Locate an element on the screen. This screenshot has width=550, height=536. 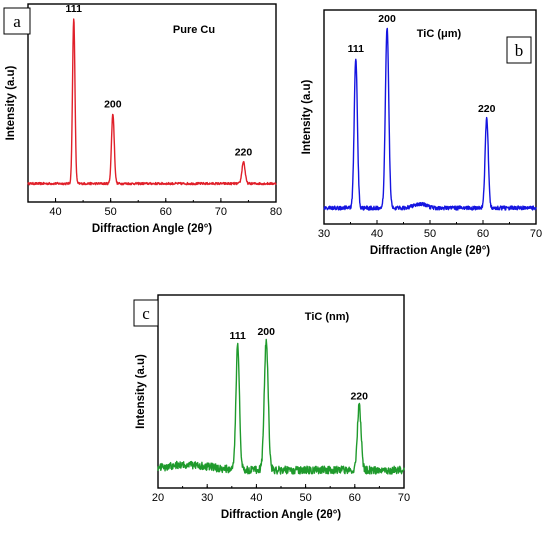
panel-label: b is located at coordinates (519, 50).